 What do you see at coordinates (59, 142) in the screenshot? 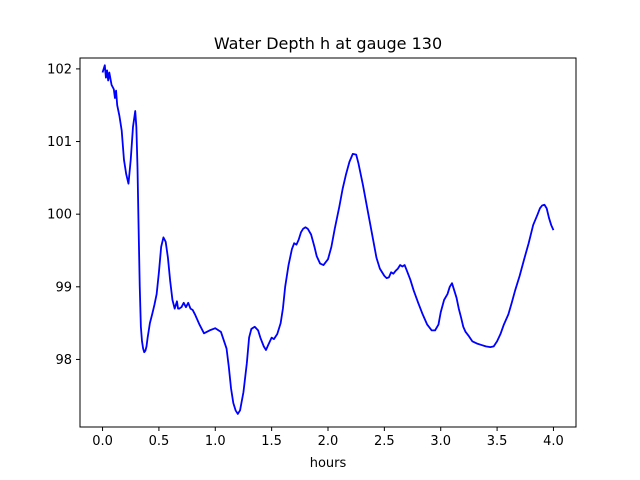
I see `y-tick-label: 101` at bounding box center [59, 142].